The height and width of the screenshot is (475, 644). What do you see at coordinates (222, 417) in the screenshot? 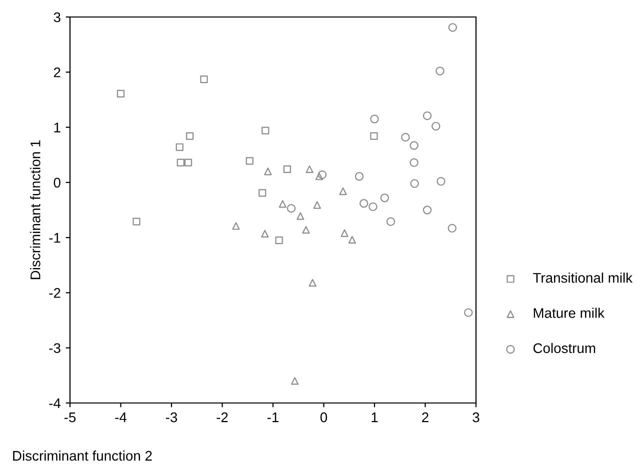
I see `x-tick-label: -2` at bounding box center [222, 417].